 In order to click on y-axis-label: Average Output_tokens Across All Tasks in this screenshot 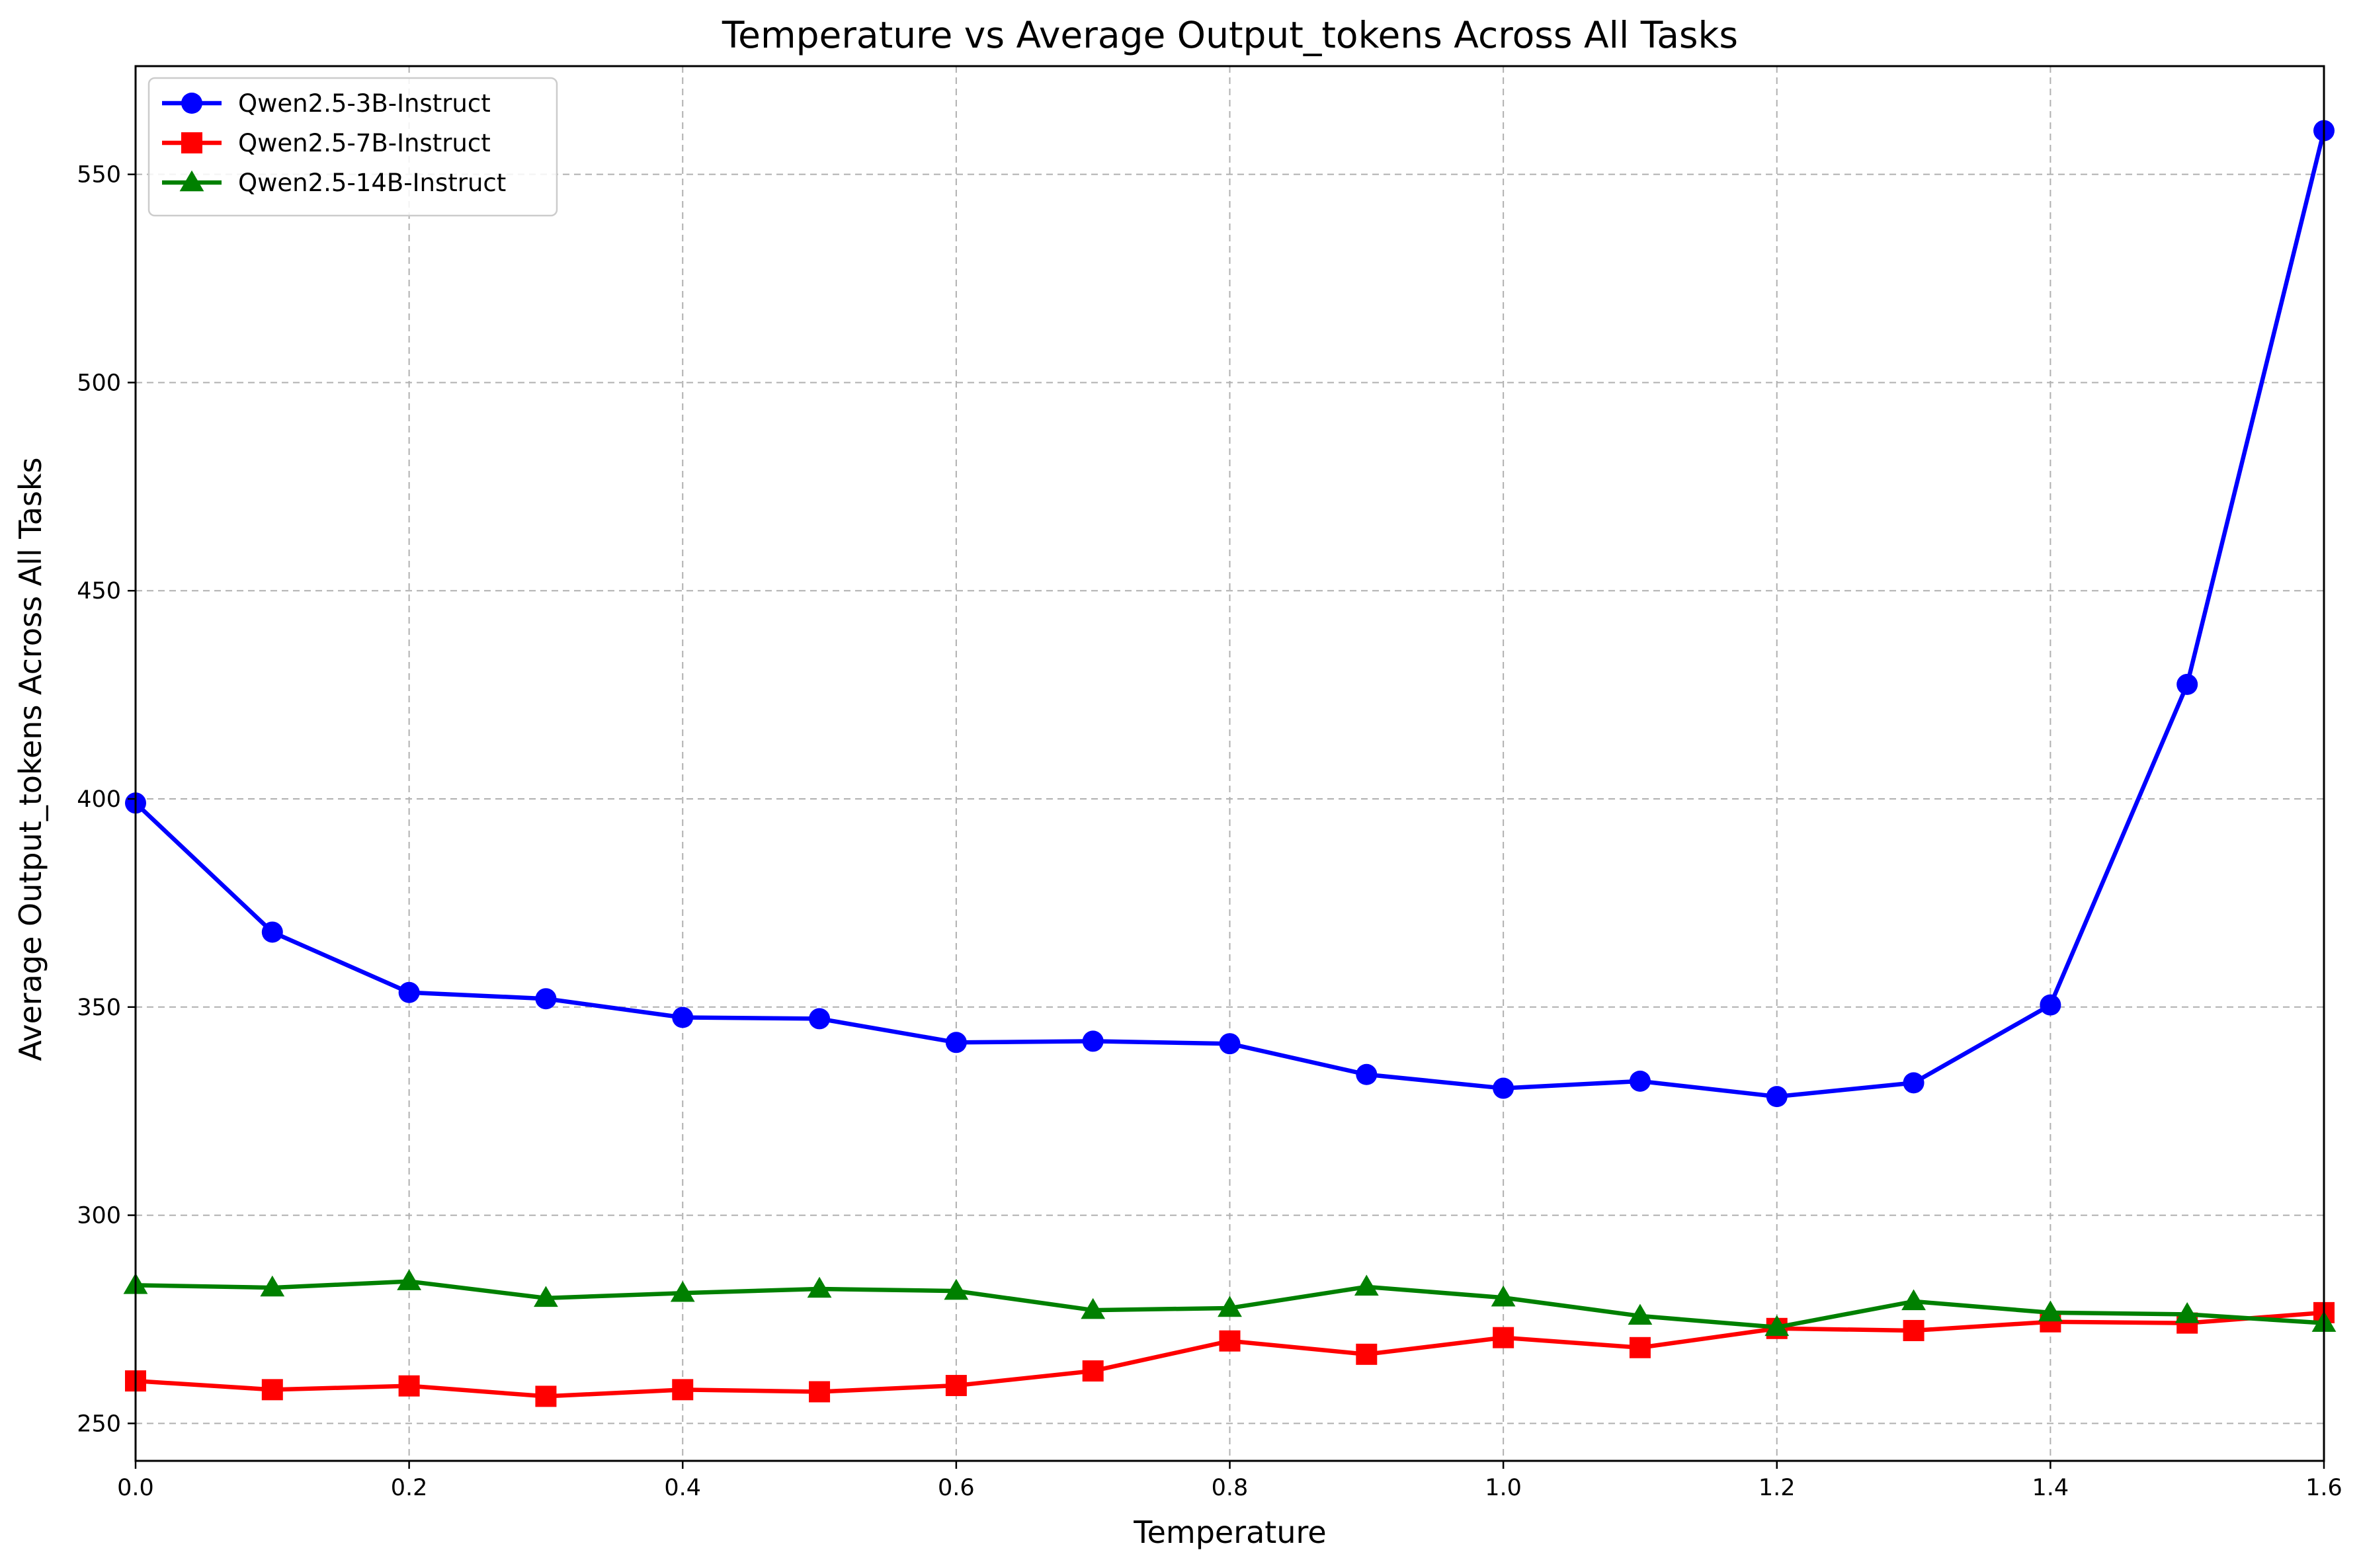, I will do `click(30, 759)`.